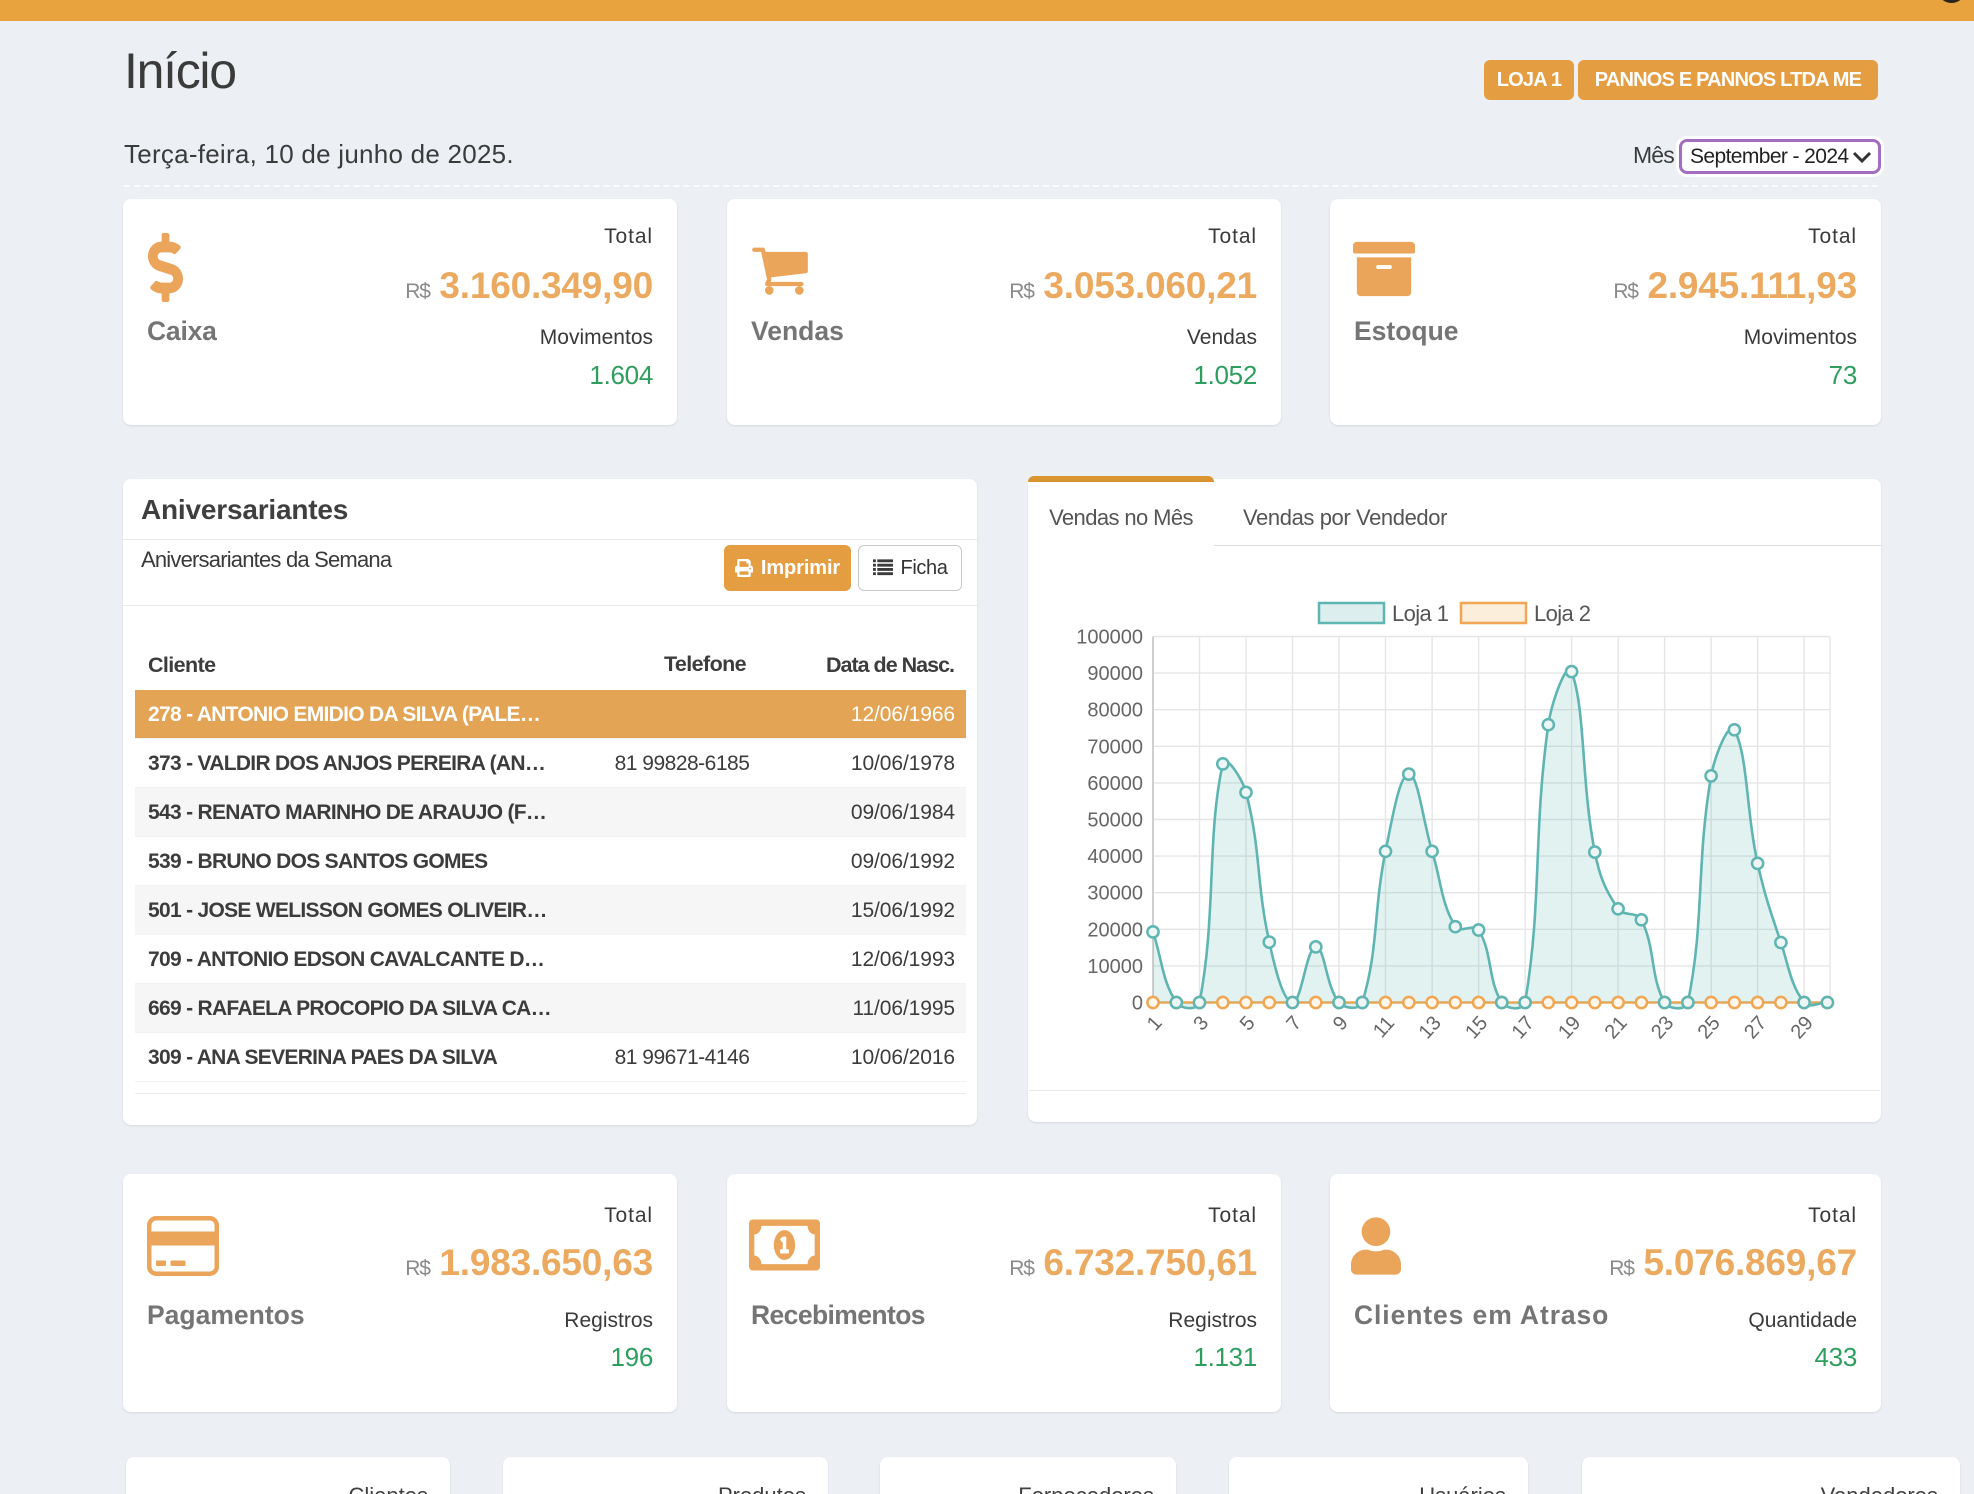 The image size is (1974, 1494). Describe the element at coordinates (1755, 1027) in the screenshot. I see `svg-text: 27` at that location.